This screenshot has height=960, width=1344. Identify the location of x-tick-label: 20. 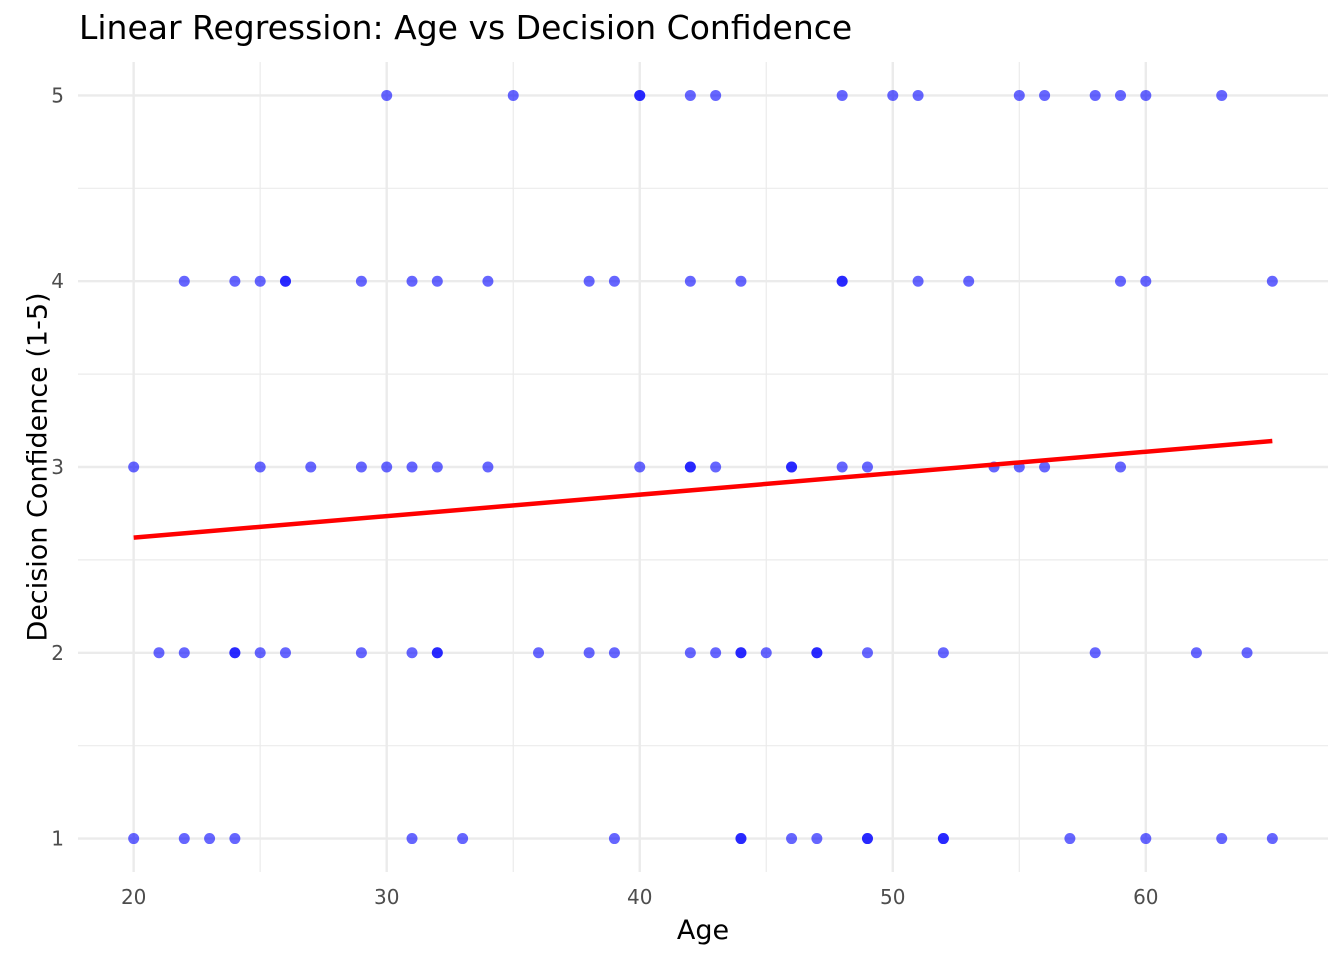
(133, 897).